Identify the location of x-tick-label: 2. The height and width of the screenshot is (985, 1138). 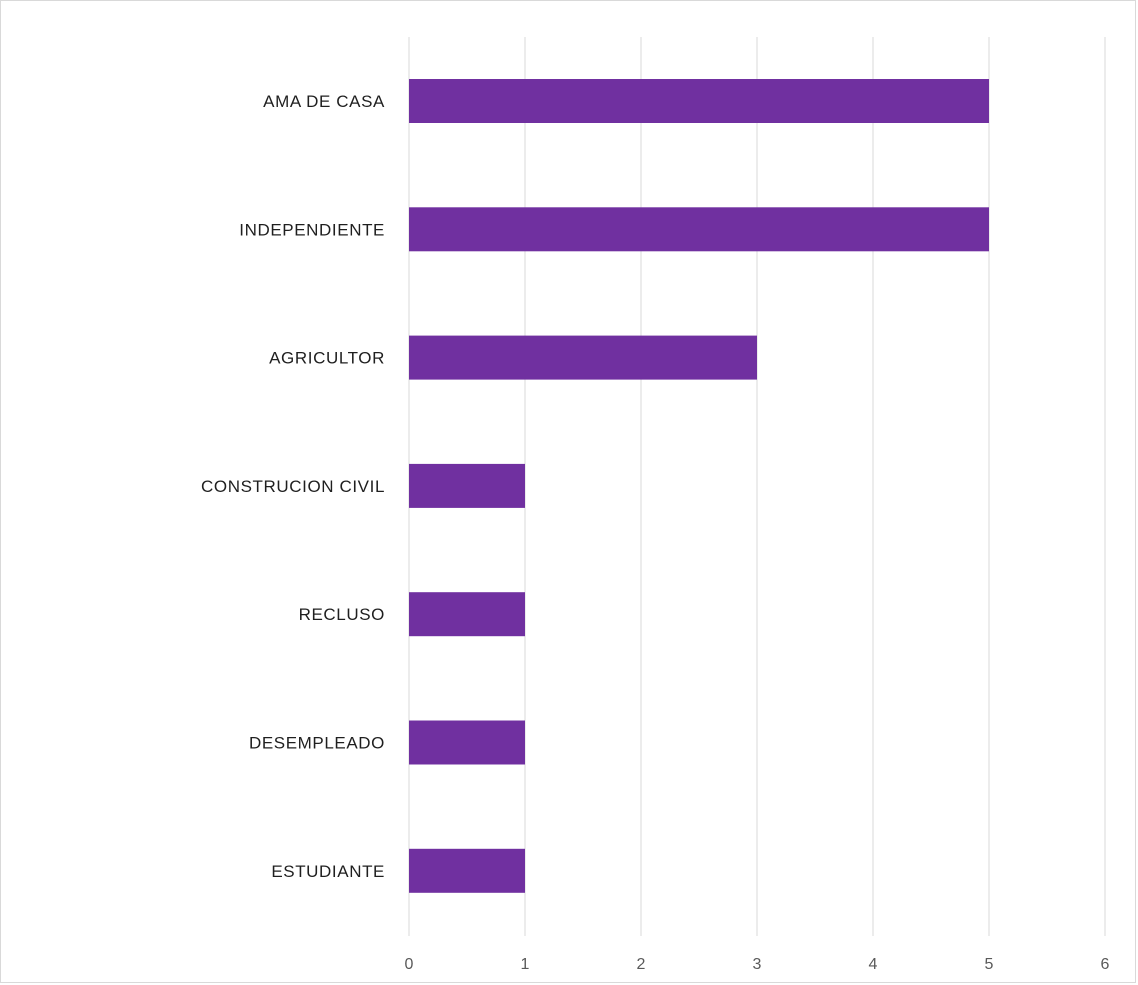
(641, 964).